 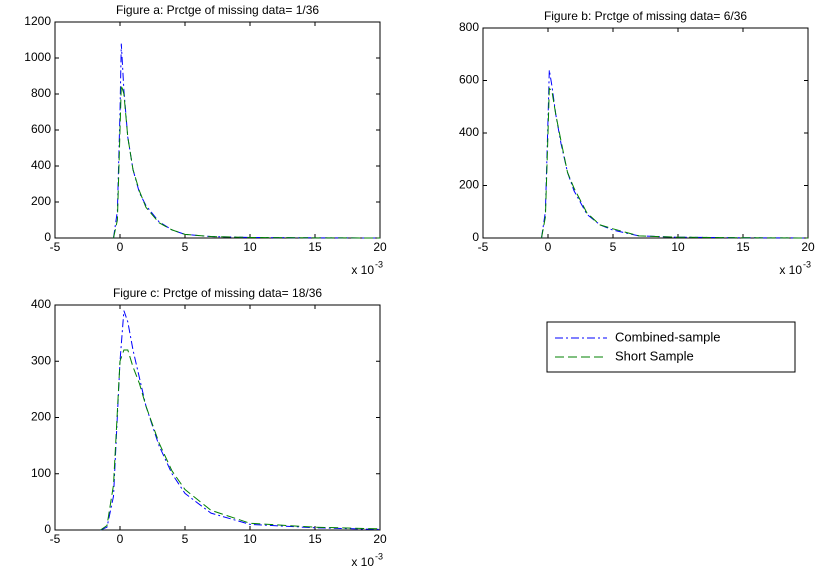 What do you see at coordinates (671, 347) in the screenshot?
I see `legend-box` at bounding box center [671, 347].